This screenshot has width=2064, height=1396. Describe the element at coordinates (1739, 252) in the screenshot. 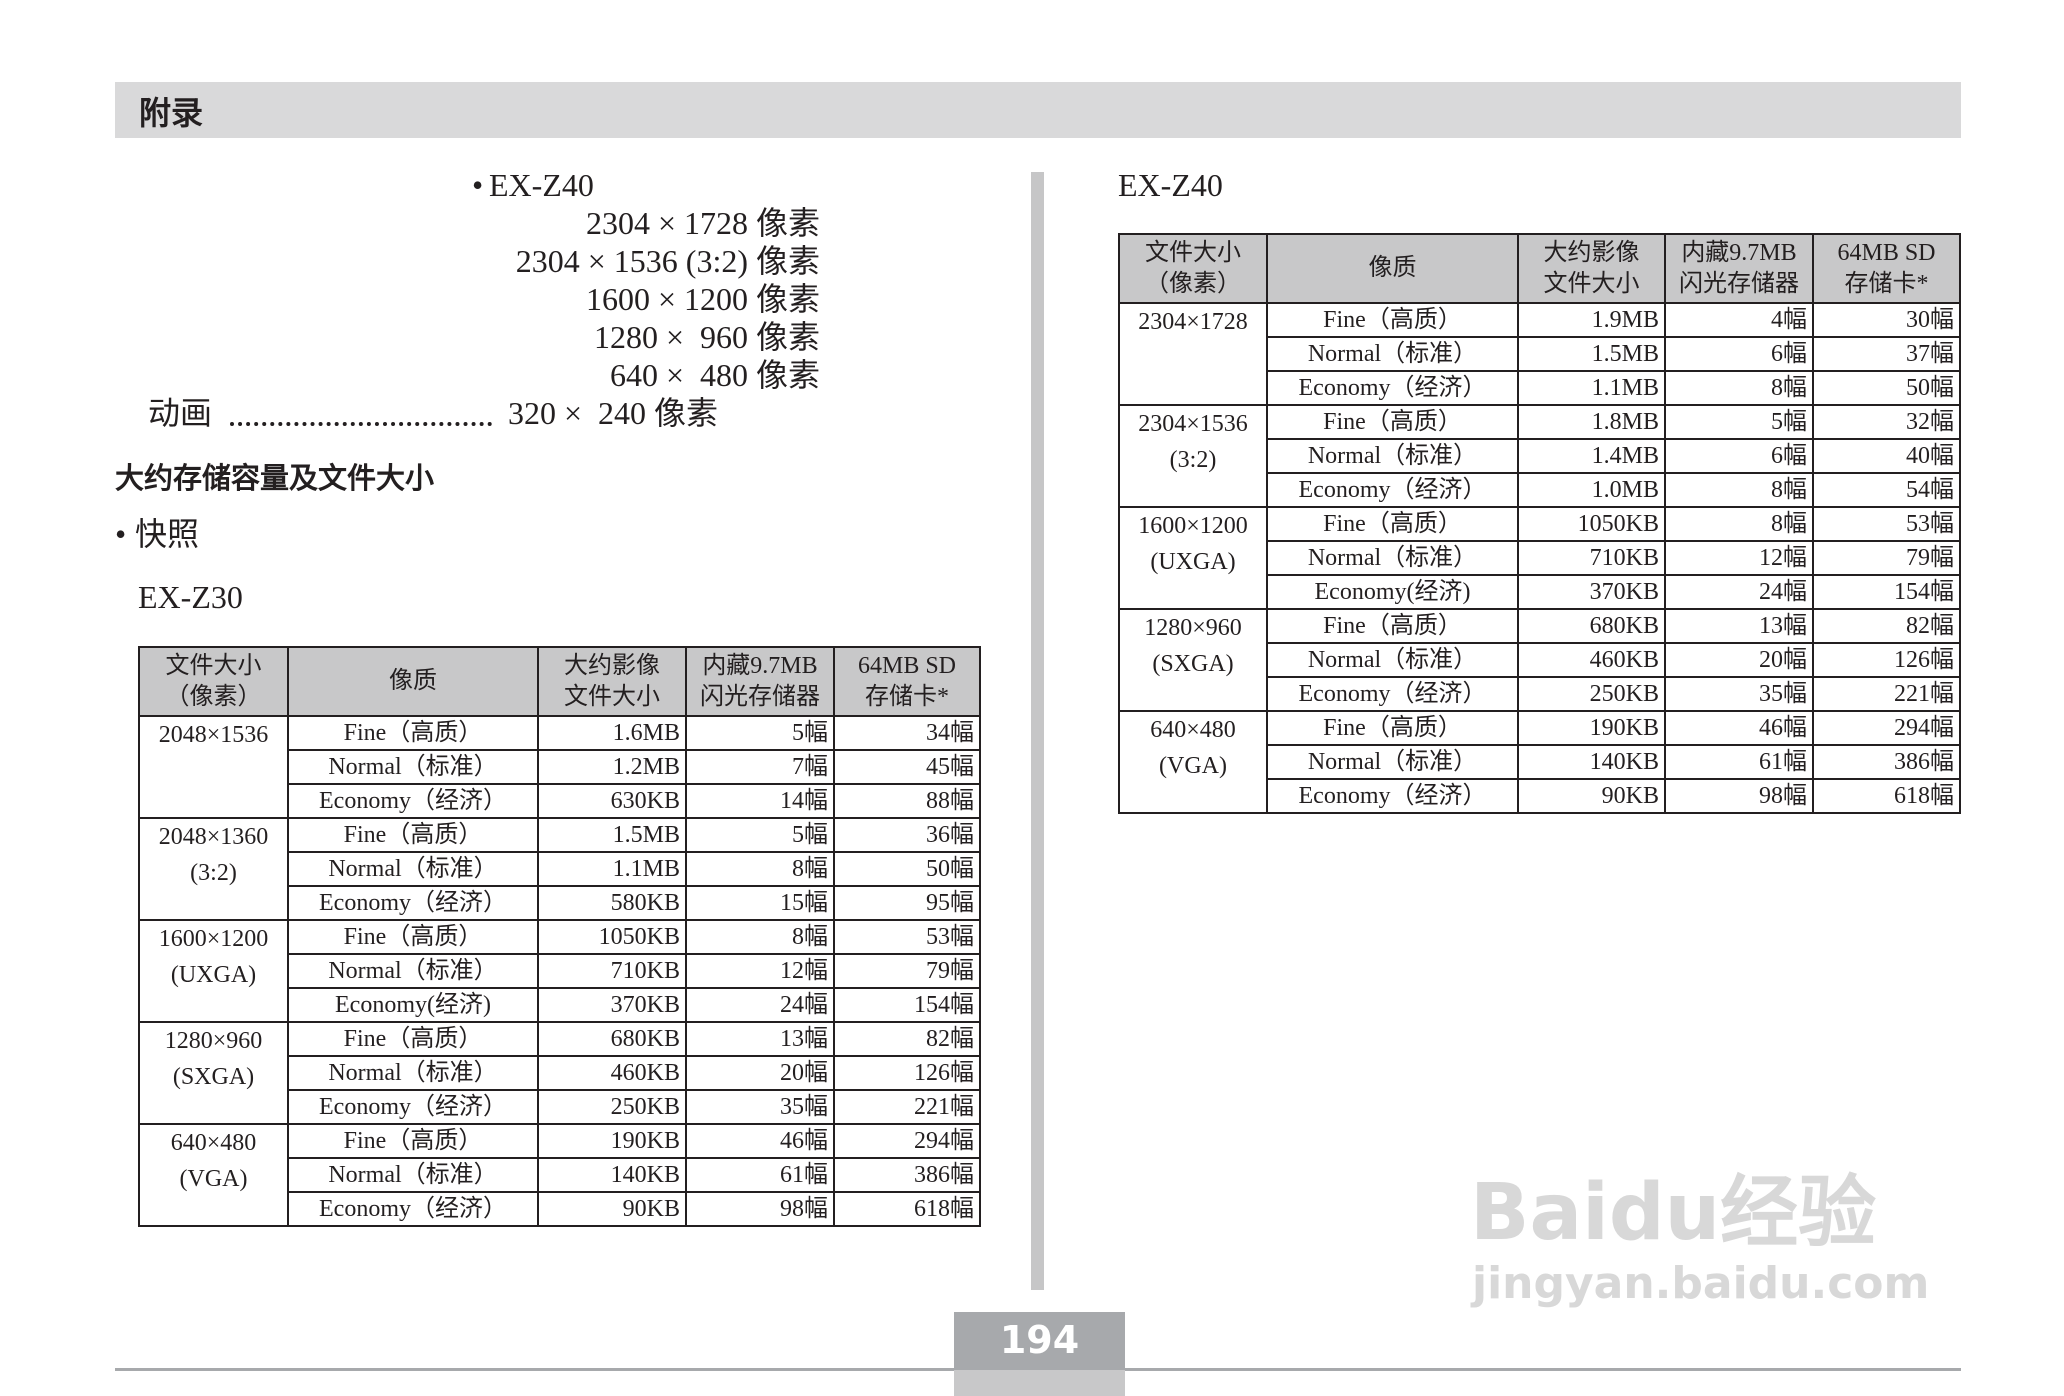

I see `header-text: 内藏9.7MB` at that location.